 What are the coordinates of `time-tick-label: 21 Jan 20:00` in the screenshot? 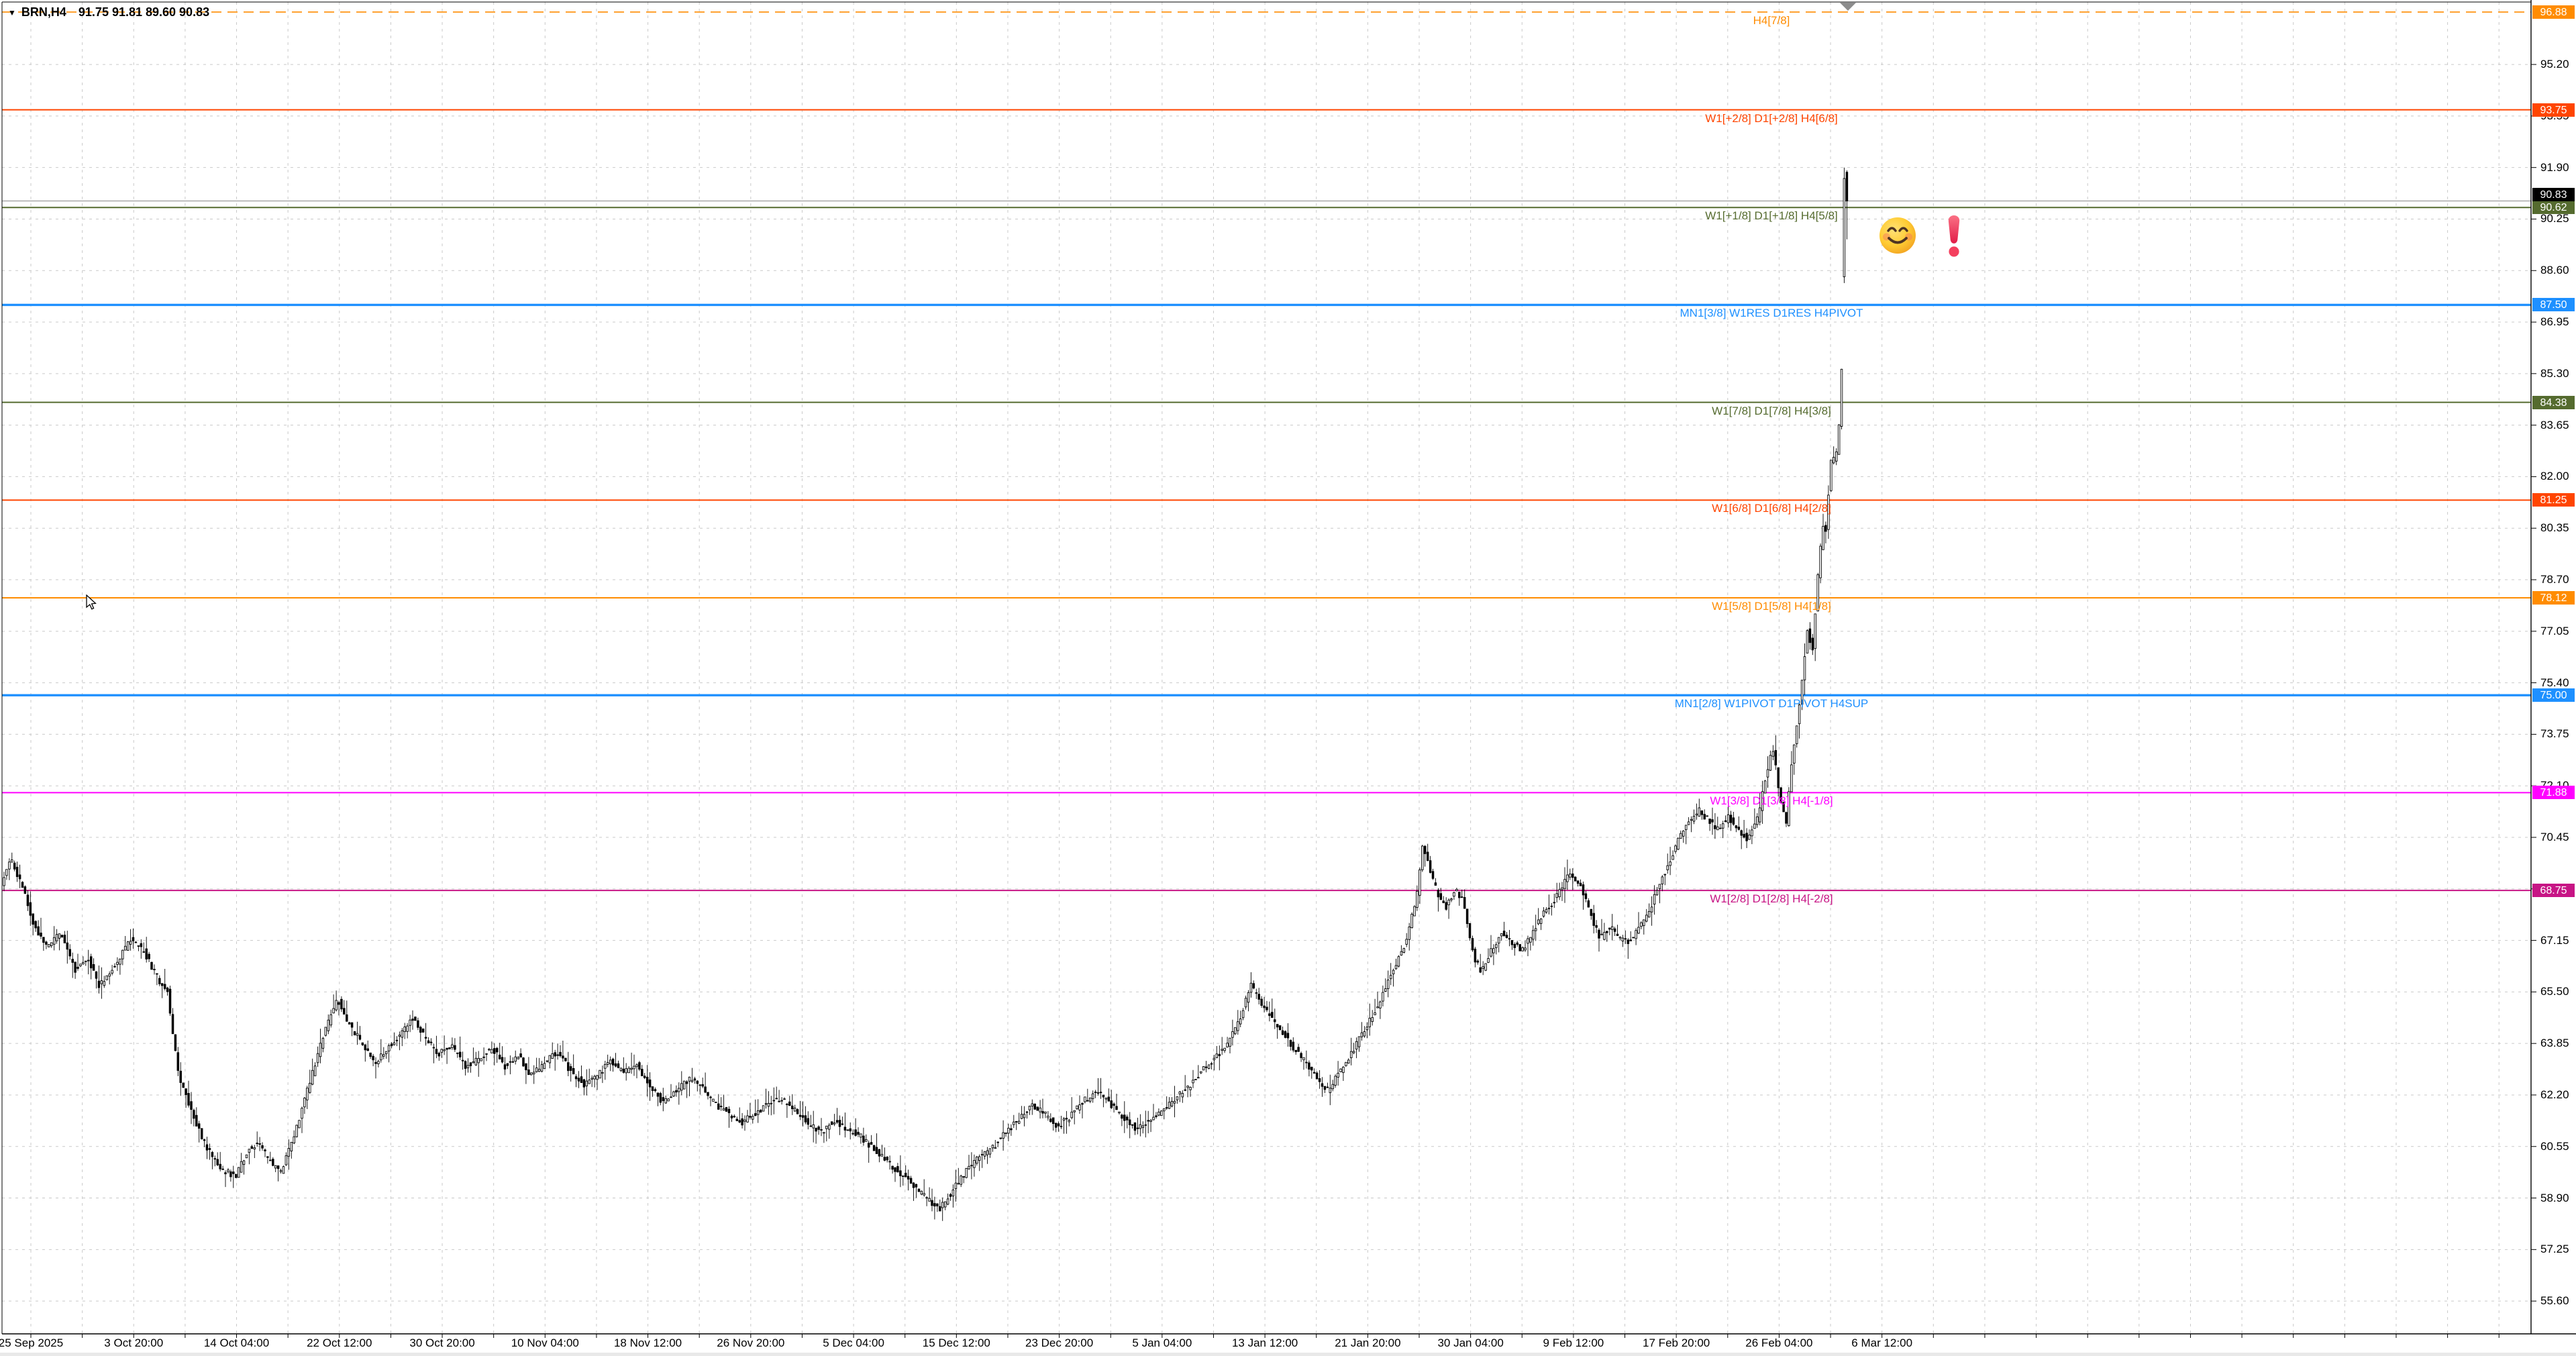 It's located at (1368, 1343).